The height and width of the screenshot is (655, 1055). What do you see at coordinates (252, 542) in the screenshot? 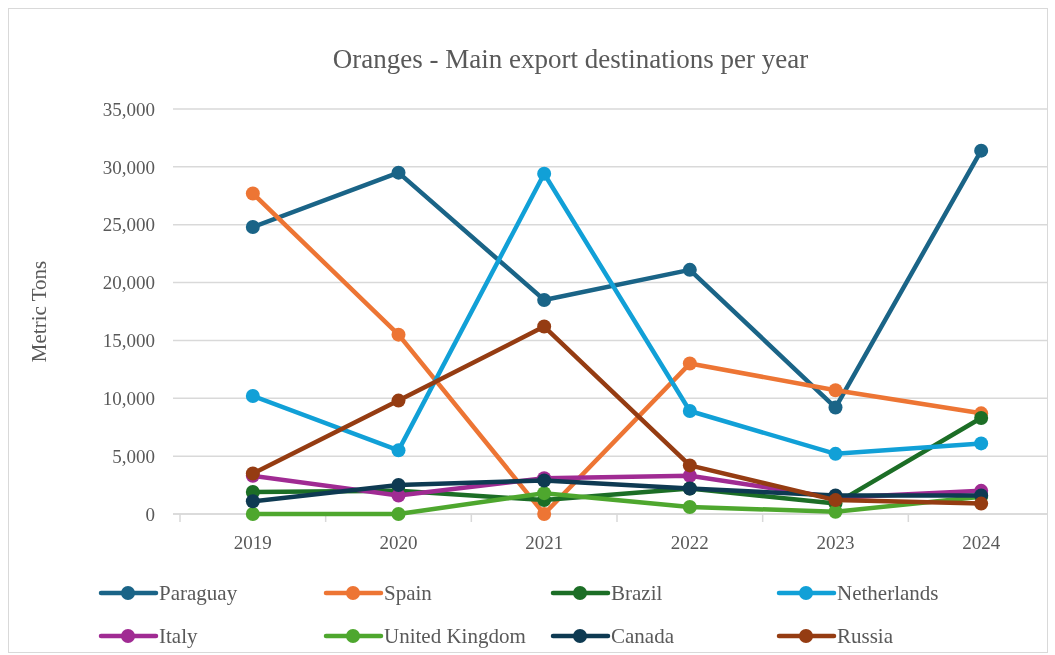
I see `x-tick-label: 2019` at bounding box center [252, 542].